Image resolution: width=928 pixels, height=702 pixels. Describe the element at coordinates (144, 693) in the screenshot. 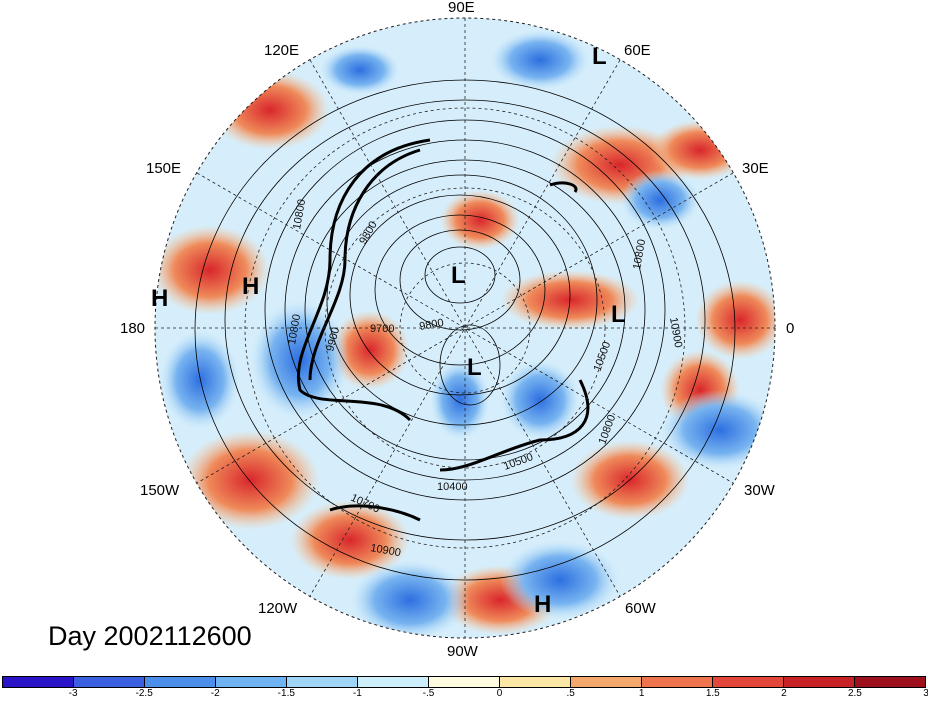

I see `colorbar-tick-label: -2.5` at that location.